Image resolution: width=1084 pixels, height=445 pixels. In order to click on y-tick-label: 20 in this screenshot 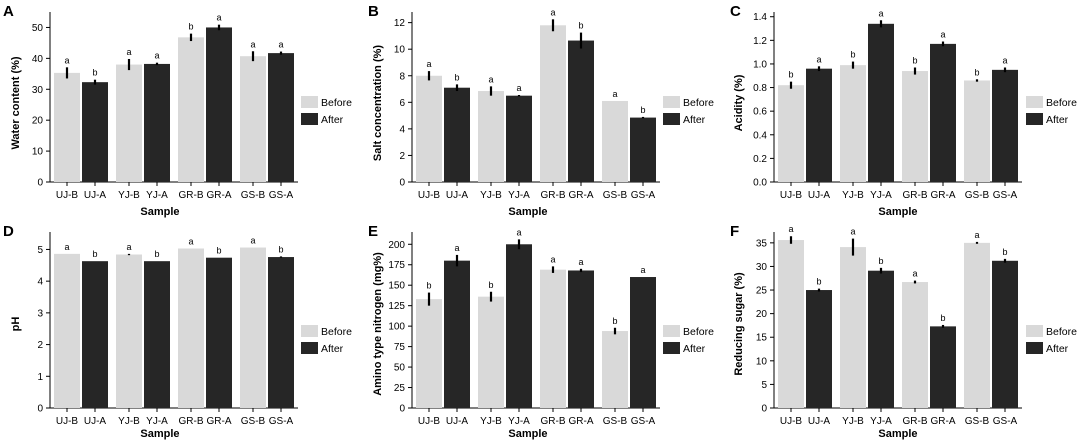, I will do `click(762, 314)`.